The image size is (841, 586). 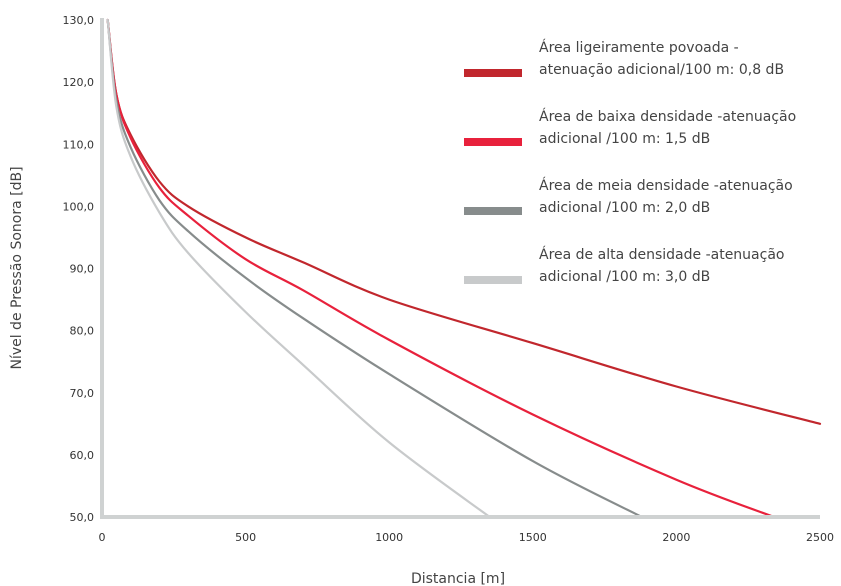 I want to click on y-tick-label: 60,0, so click(x=82, y=455).